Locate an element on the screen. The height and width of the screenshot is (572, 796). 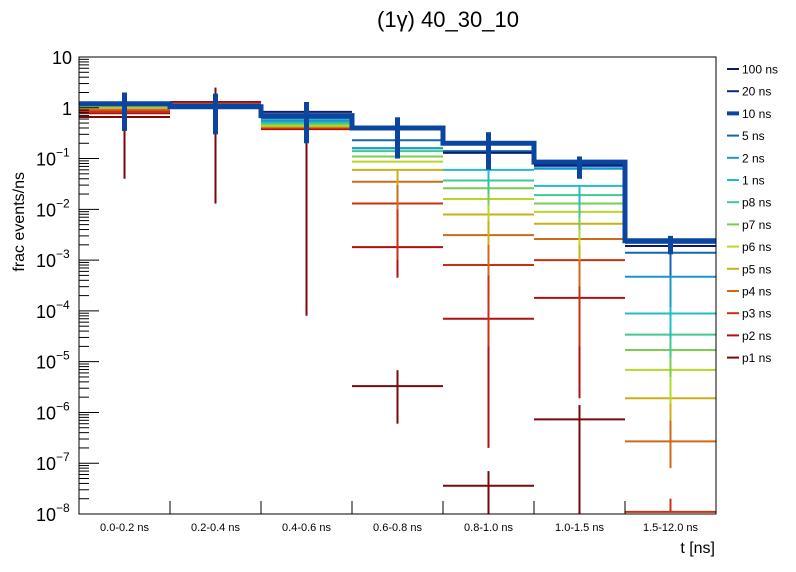
legend-entry: p4 ns is located at coordinates (749, 292).